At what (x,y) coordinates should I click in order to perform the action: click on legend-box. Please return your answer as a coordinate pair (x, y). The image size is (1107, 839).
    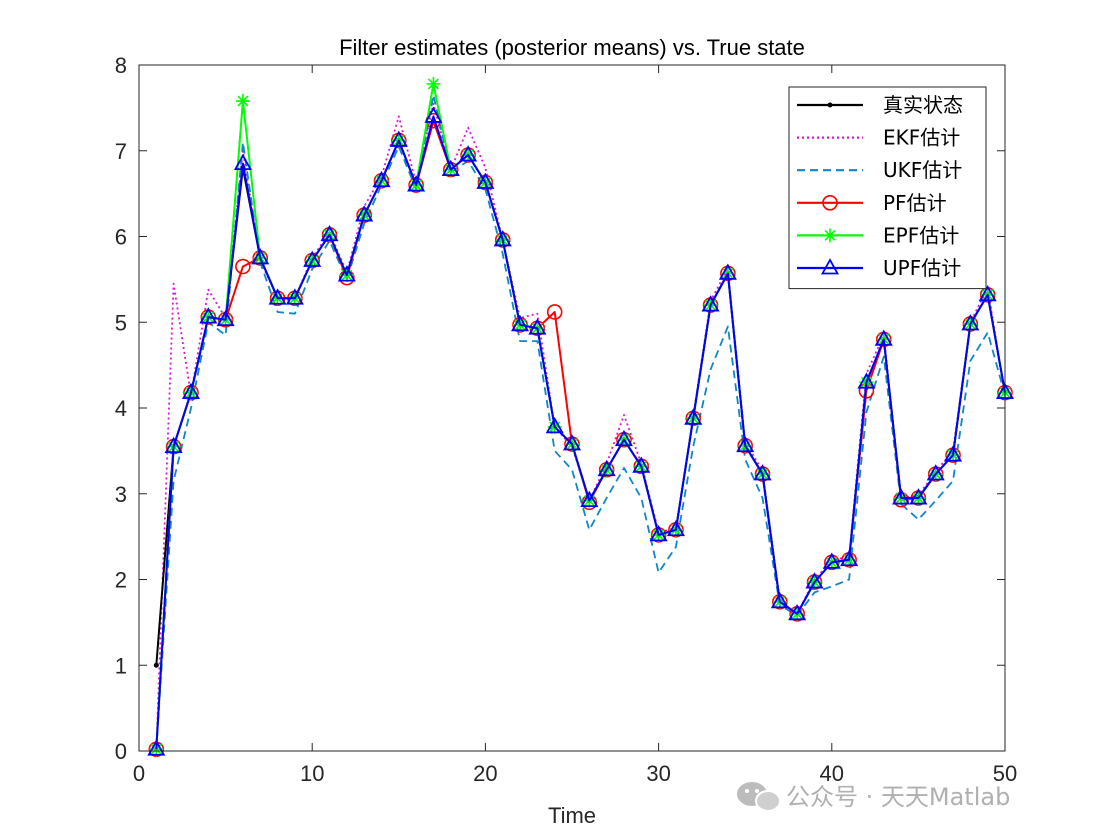
    Looking at the image, I should click on (887, 188).